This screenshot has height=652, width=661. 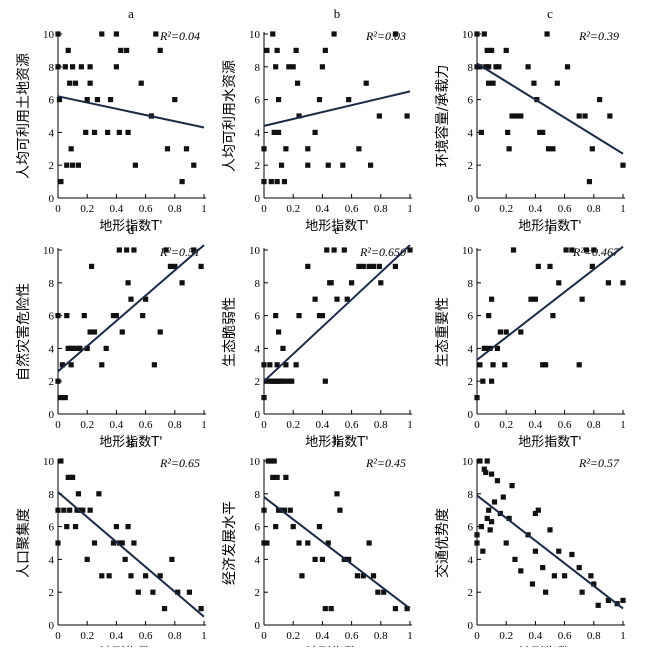 I want to click on regression-line, so click(x=550, y=552).